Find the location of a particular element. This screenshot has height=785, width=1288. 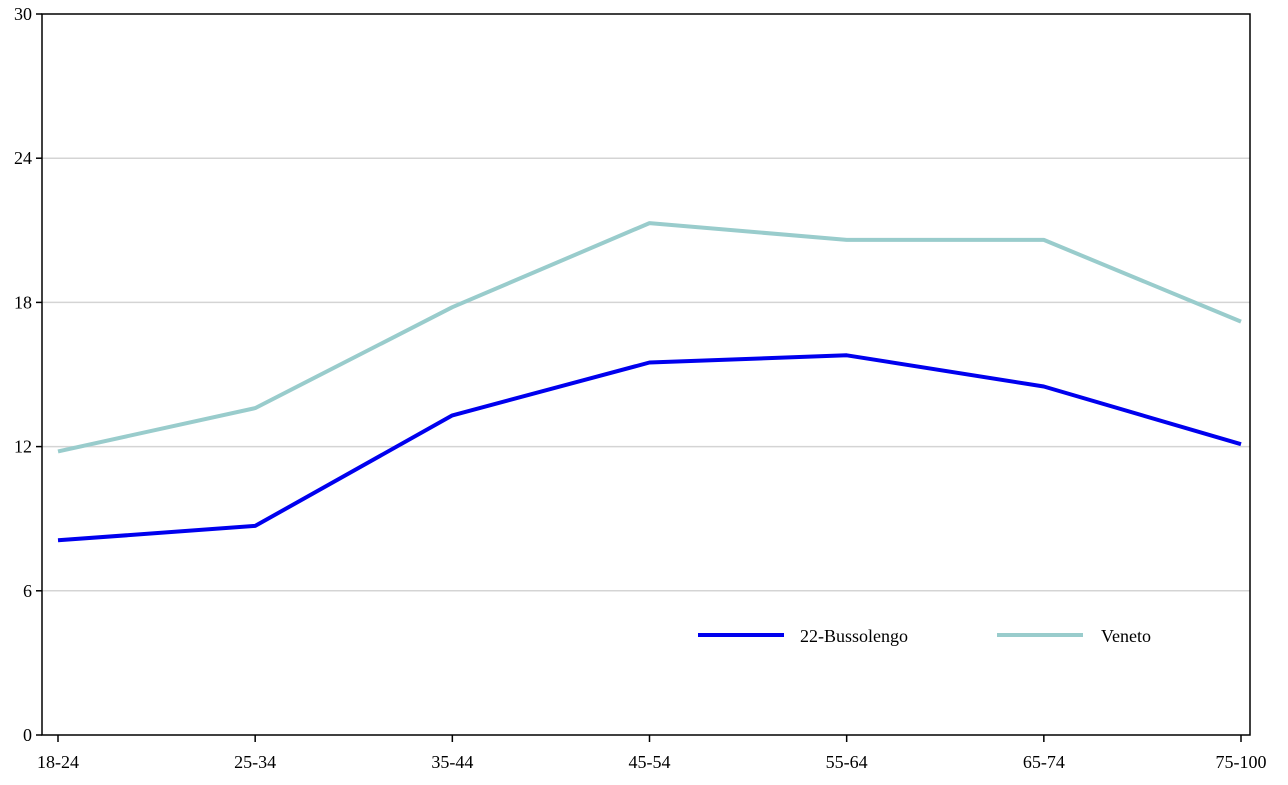

y-tick-label: 18 is located at coordinates (23, 302).